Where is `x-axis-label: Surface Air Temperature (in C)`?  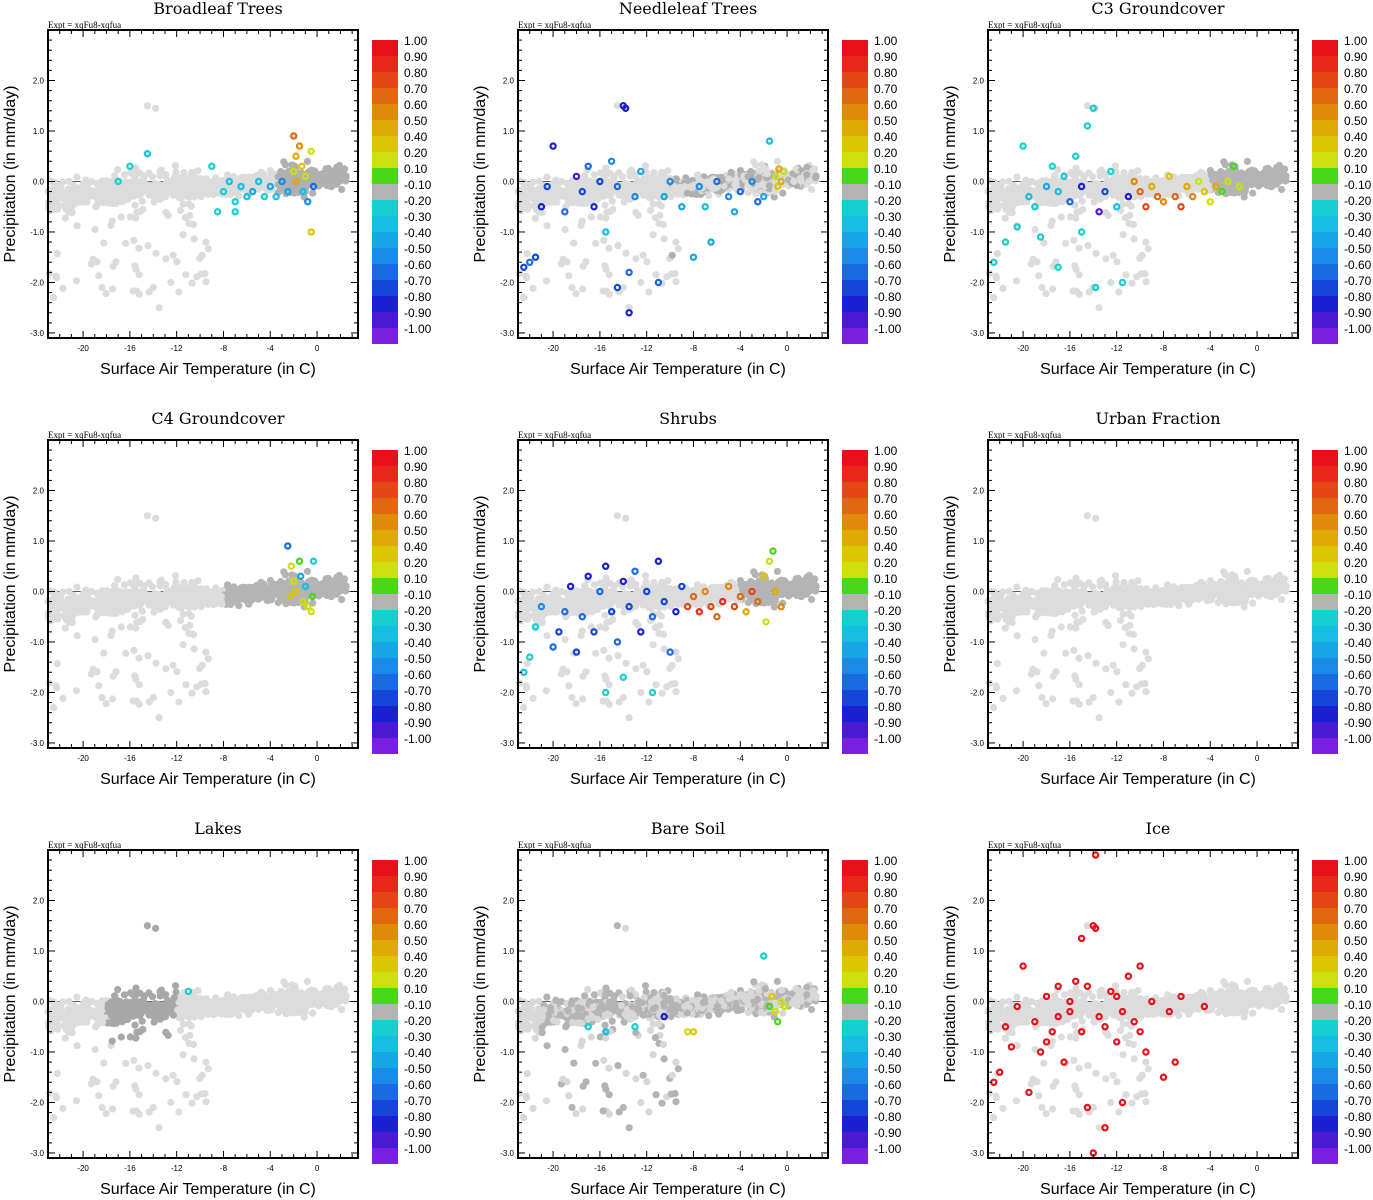 x-axis-label: Surface Air Temperature (in C) is located at coordinates (208, 779).